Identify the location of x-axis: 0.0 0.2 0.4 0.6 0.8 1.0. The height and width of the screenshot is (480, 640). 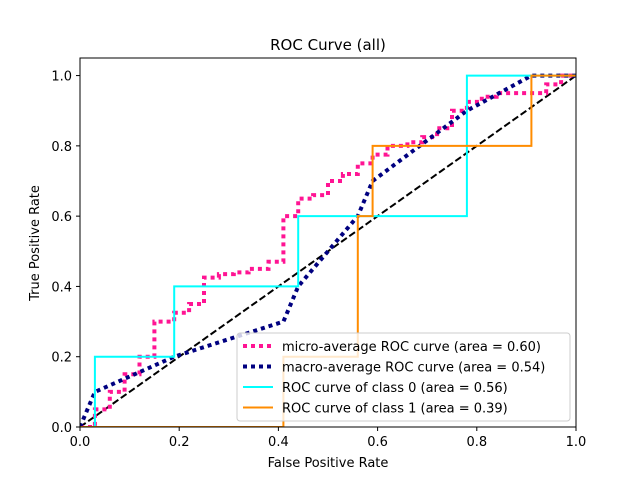
(328, 438).